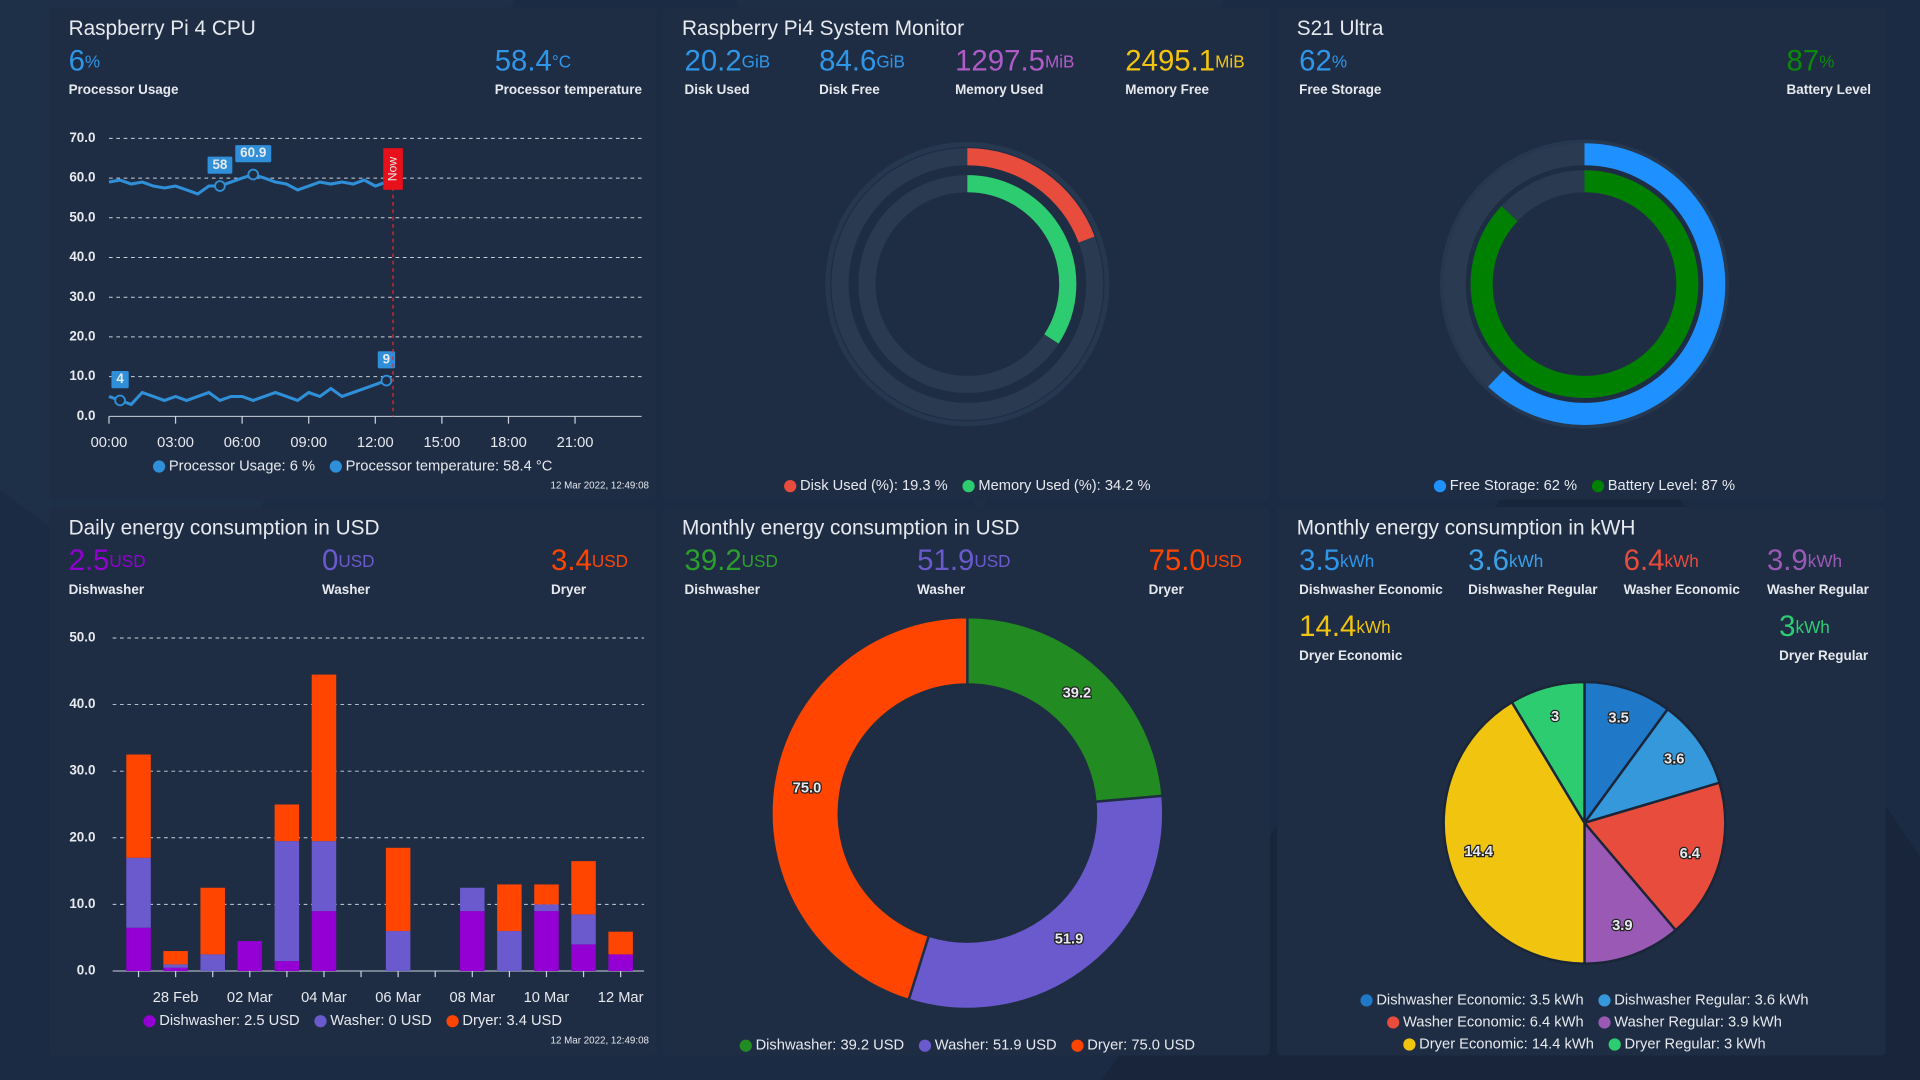 The height and width of the screenshot is (1080, 1920). Describe the element at coordinates (1319, 560) in the screenshot. I see `stat-value: 3.5` at that location.